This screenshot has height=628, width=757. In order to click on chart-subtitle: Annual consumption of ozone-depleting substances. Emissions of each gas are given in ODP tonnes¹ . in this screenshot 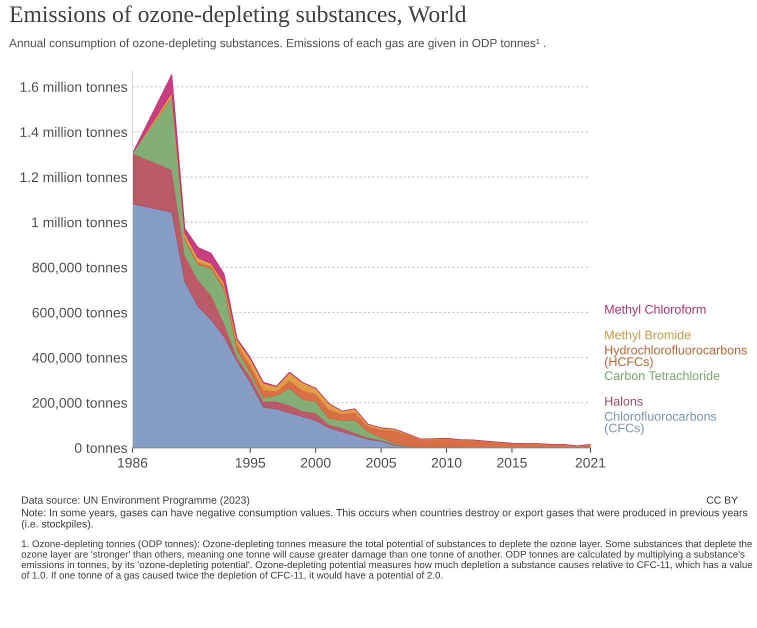, I will do `click(277, 44)`.